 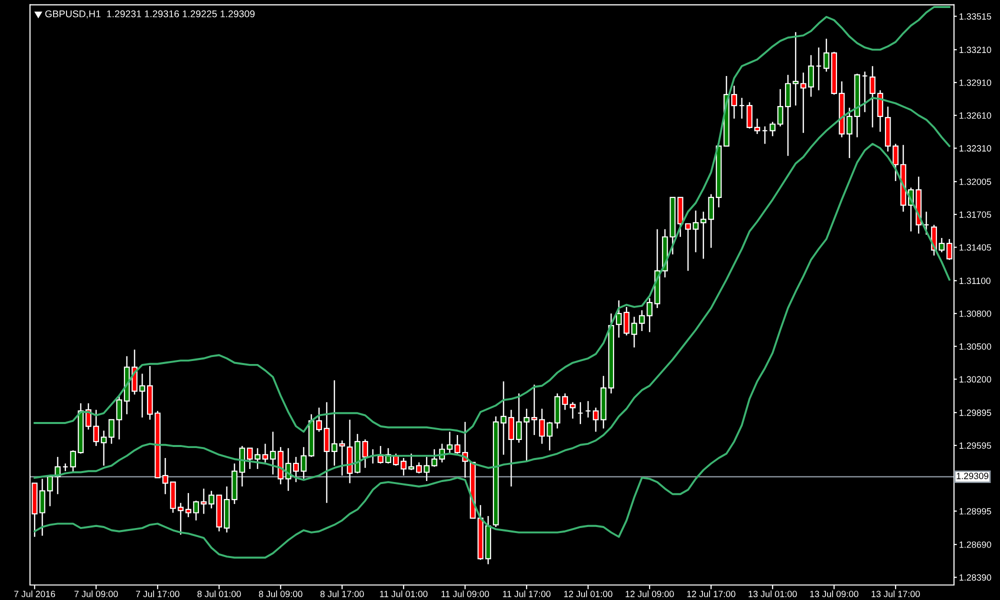 What do you see at coordinates (976, 50) in the screenshot?
I see `y-tick-label: 1.33210` at bounding box center [976, 50].